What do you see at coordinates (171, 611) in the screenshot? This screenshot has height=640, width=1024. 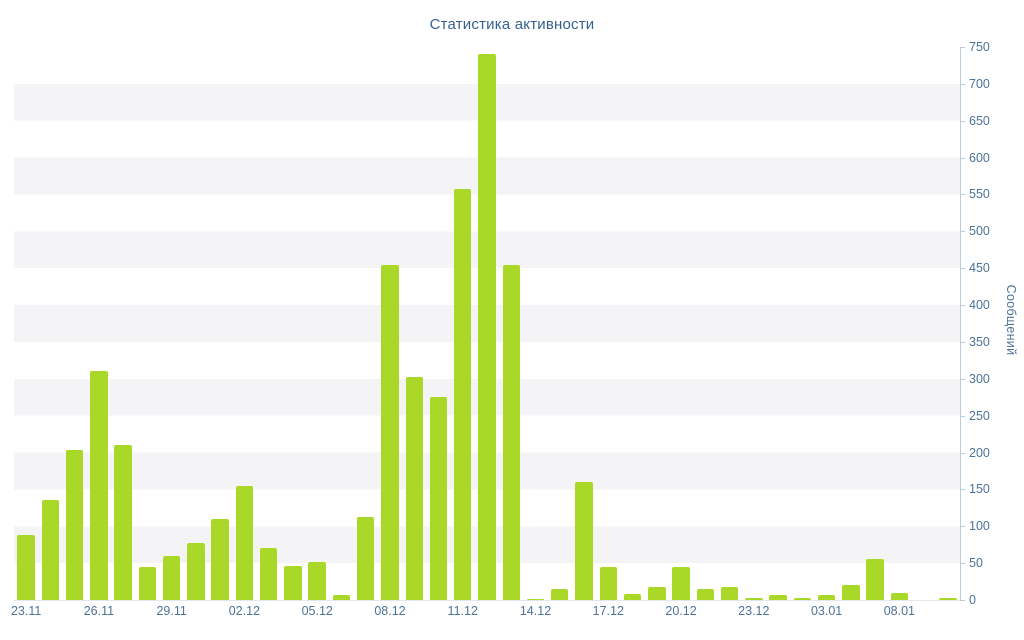 I see `x-axis-label: 29.11` at bounding box center [171, 611].